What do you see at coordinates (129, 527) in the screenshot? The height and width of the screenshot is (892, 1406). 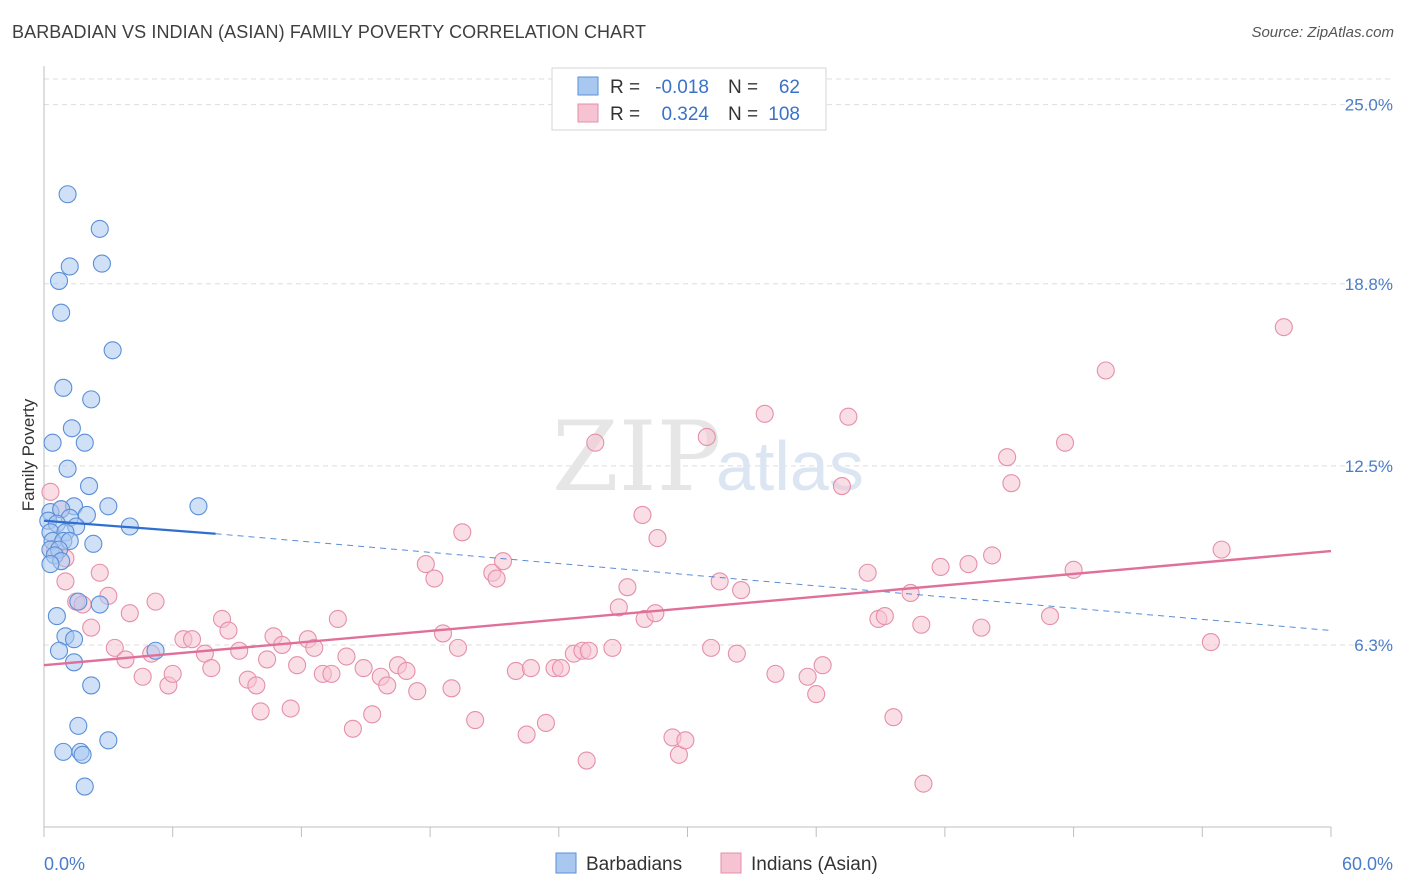 I see `barbadian-trend-line` at bounding box center [129, 527].